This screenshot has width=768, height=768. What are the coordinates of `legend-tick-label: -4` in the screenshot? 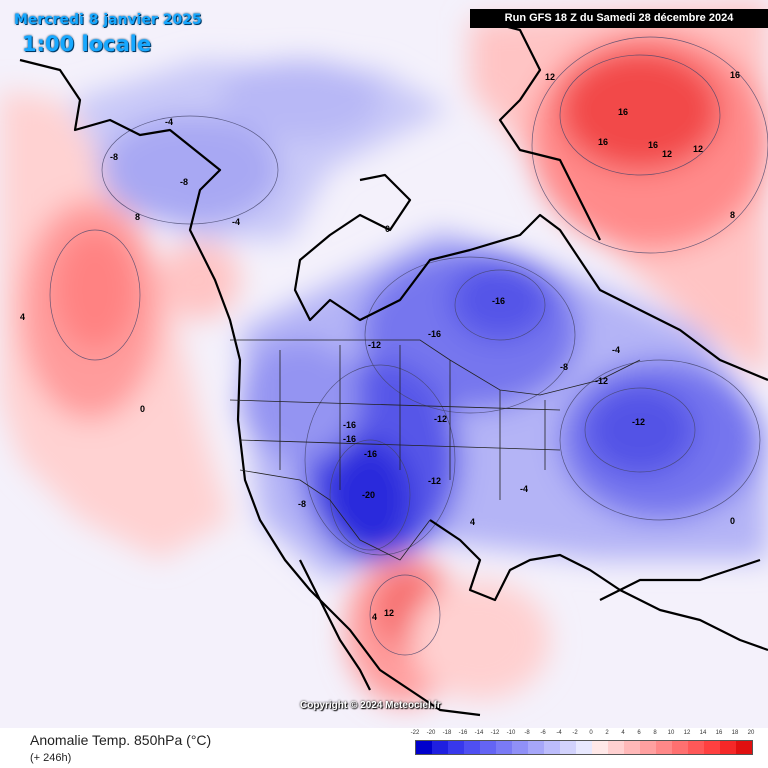 It's located at (559, 733).